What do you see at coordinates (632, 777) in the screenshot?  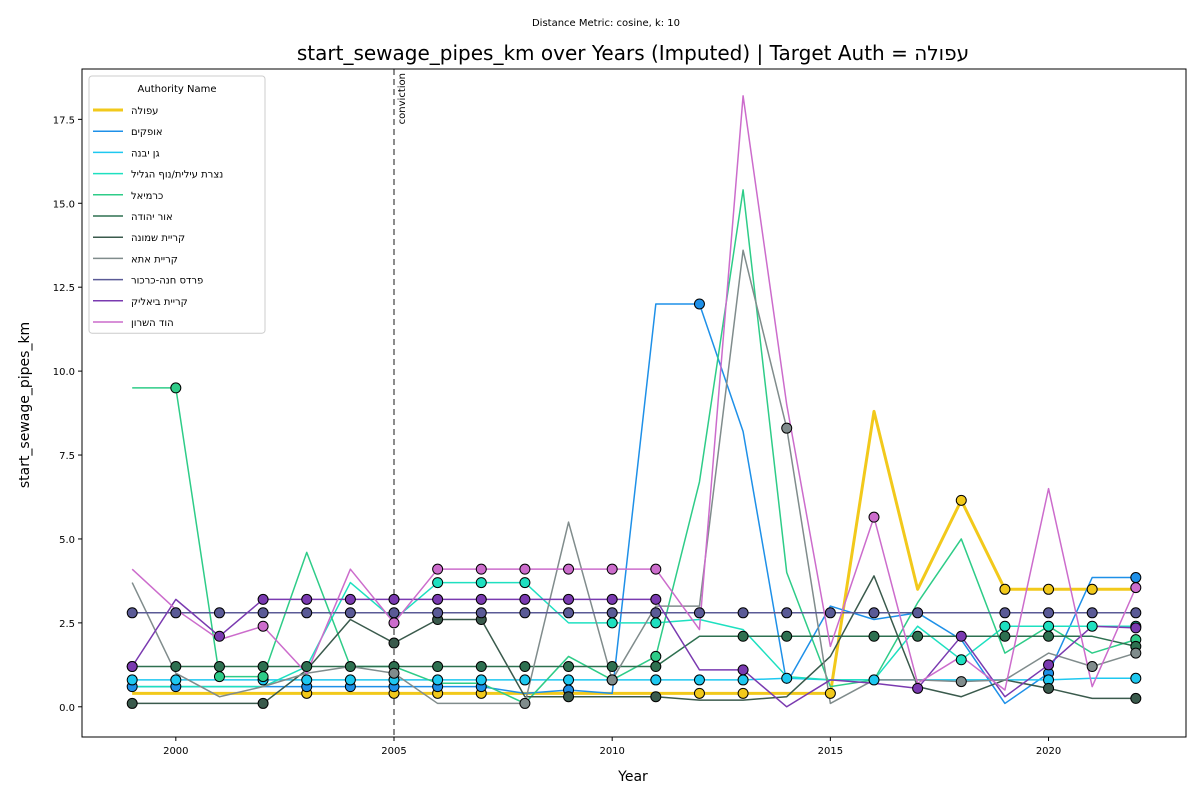 I see `x-axis-label: Year` at bounding box center [632, 777].